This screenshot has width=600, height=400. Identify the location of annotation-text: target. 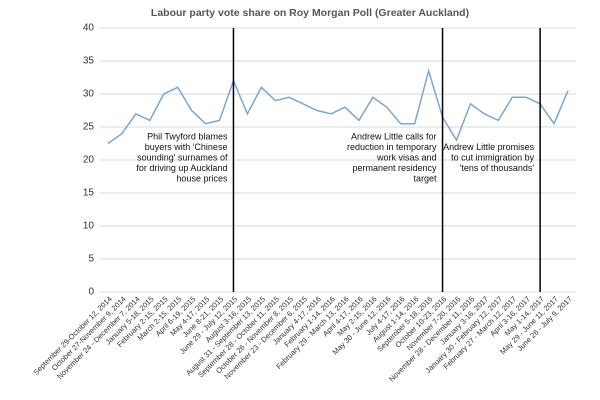
(426, 178).